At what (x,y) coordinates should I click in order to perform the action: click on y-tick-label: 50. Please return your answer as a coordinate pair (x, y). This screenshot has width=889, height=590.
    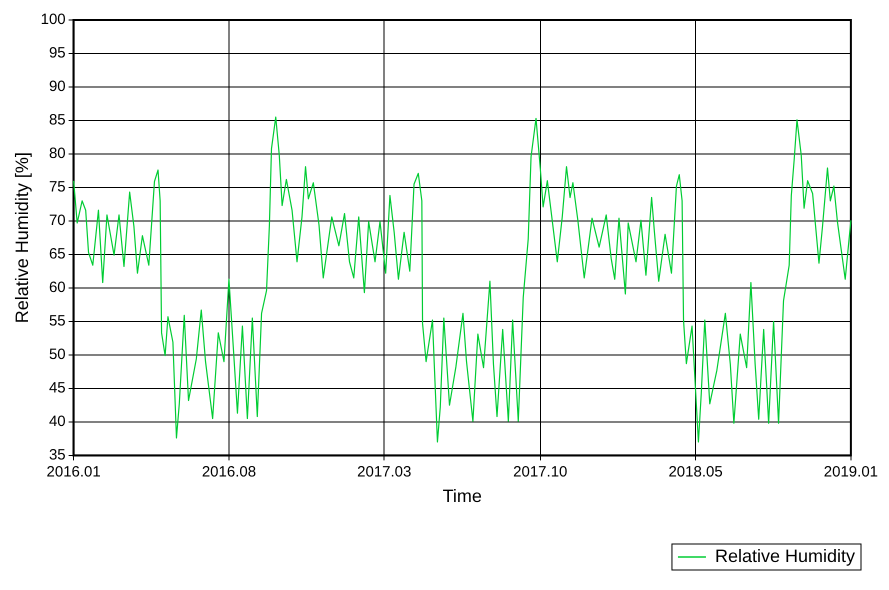
    Looking at the image, I should click on (57, 355).